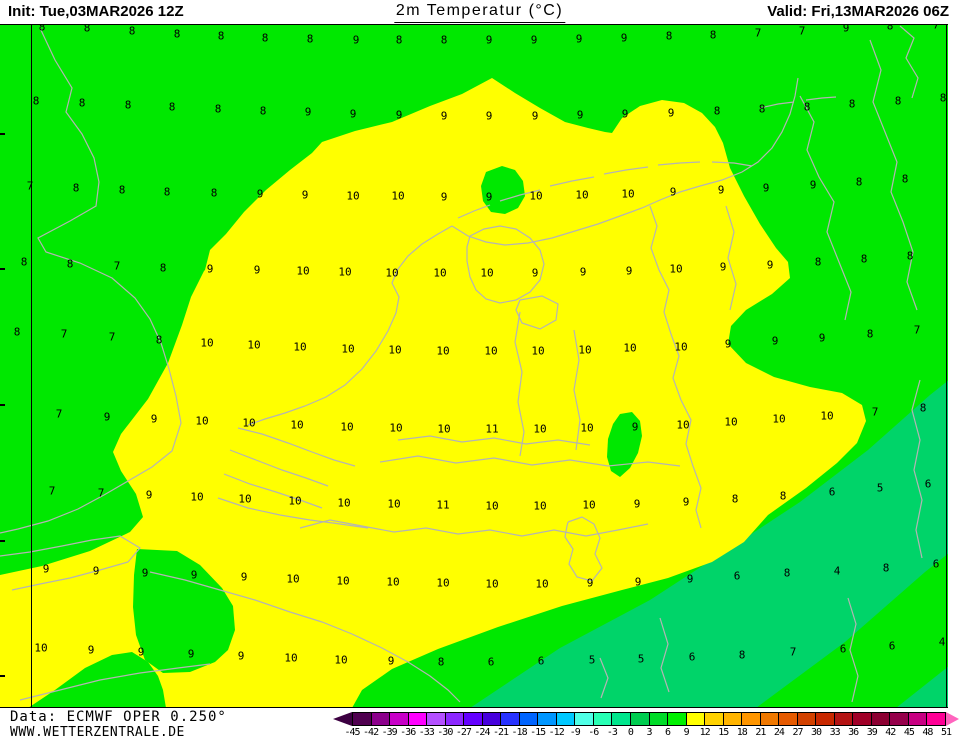 The width and height of the screenshot is (959, 741). Describe the element at coordinates (797, 732) in the screenshot. I see `colorbar-tick-label: 27` at that location.